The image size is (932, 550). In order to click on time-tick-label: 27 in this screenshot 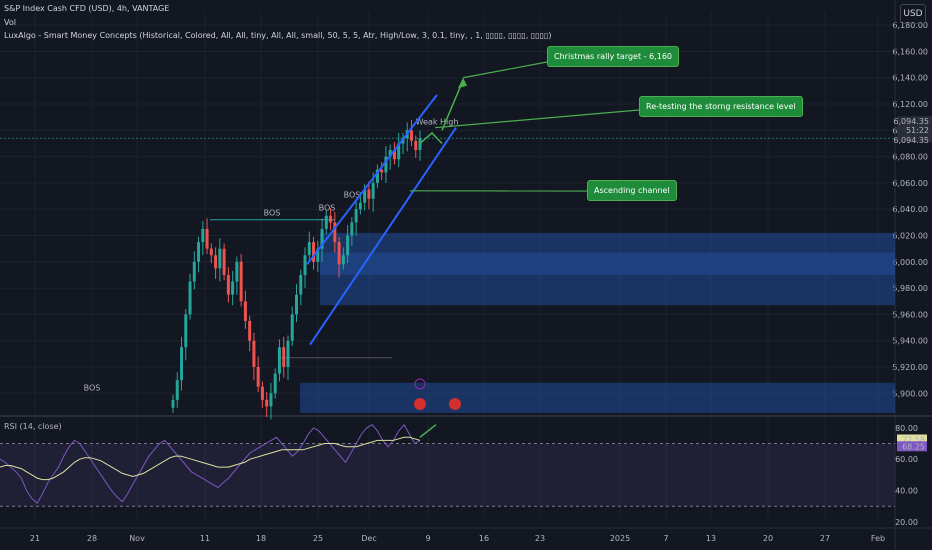, I will do `click(825, 538)`.